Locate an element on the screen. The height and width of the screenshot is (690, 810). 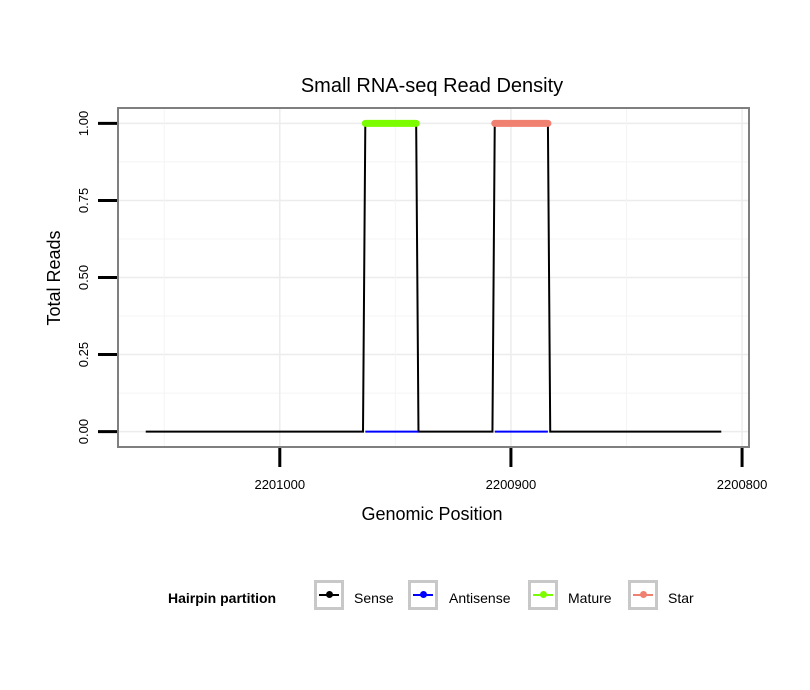
y-tick-label: 0.25 is located at coordinates (83, 354).